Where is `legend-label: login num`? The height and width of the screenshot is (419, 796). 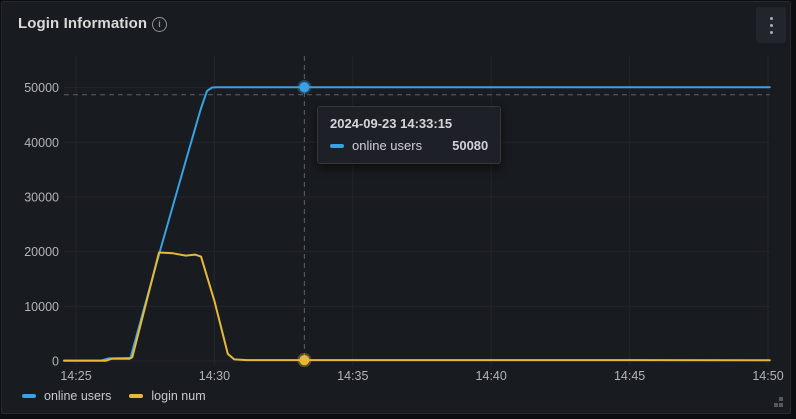 legend-label: login num is located at coordinates (178, 396).